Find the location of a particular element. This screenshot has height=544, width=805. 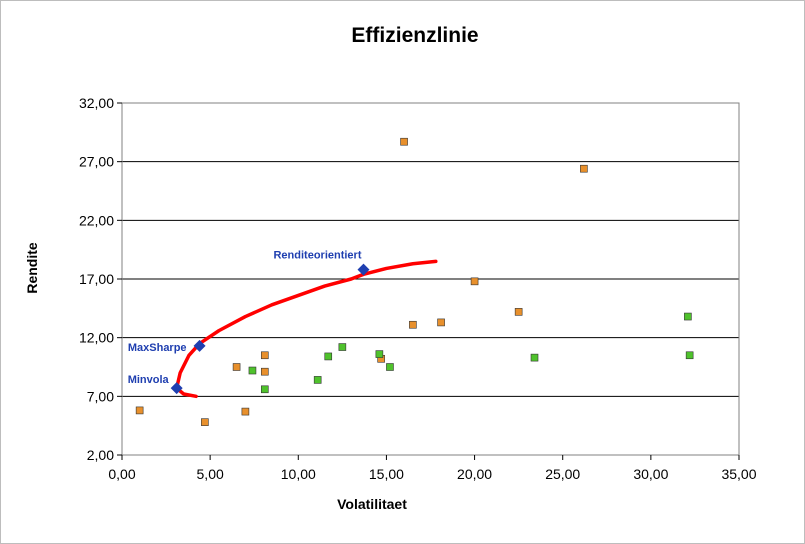

y-tick-label: 7,00 is located at coordinates (100, 396).